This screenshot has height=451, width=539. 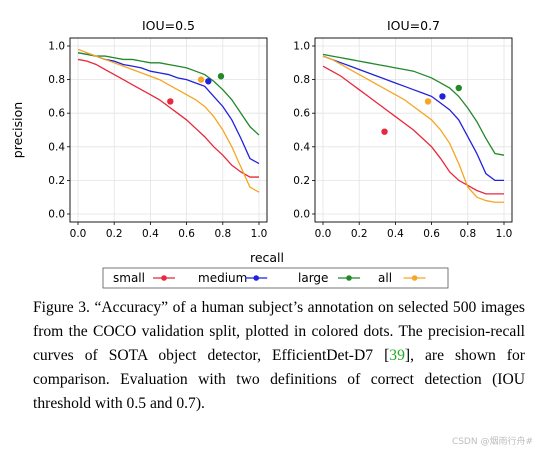 I want to click on chart-title: IOU=0.5, so click(x=168, y=25).